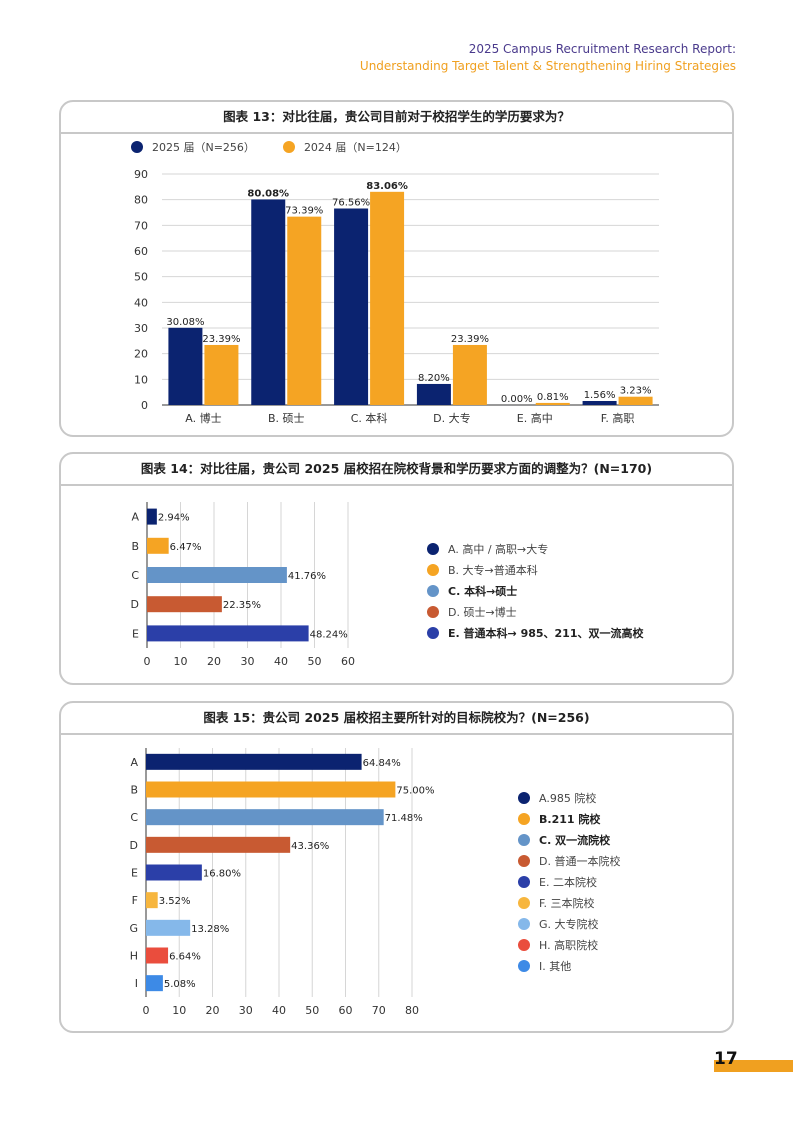 This screenshot has height=1122, width=793. I want to click on chart15-y-tick-label: D, so click(134, 845).